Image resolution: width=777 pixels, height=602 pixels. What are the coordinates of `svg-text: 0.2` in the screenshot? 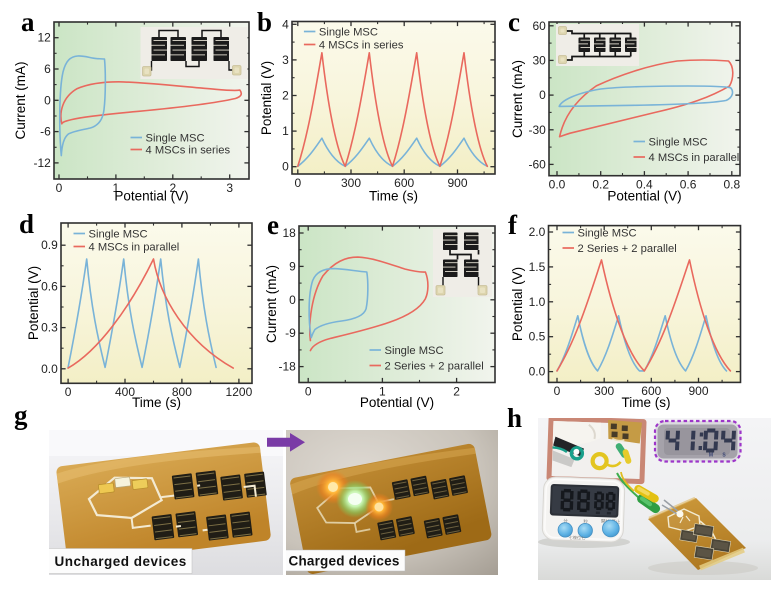 It's located at (600, 185).